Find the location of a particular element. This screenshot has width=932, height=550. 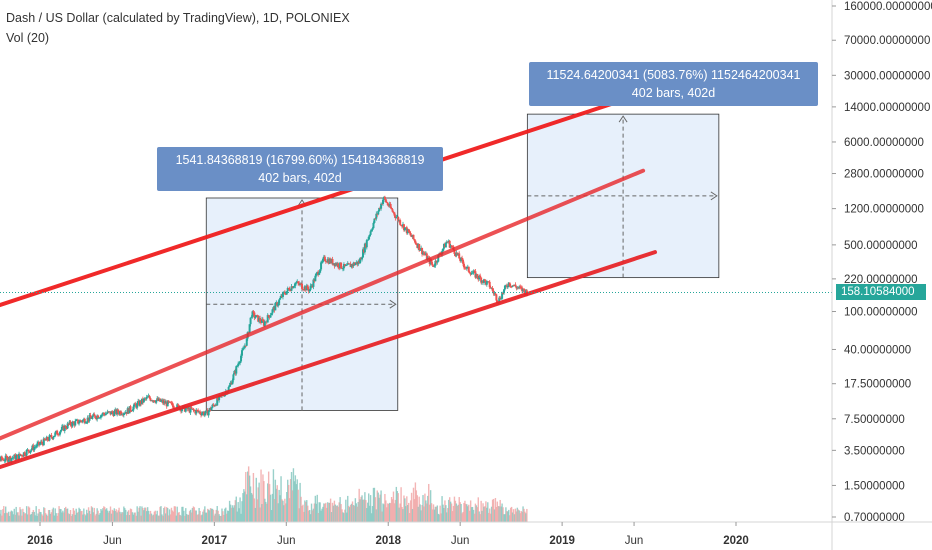

time-tick-label: Jun is located at coordinates (460, 541).